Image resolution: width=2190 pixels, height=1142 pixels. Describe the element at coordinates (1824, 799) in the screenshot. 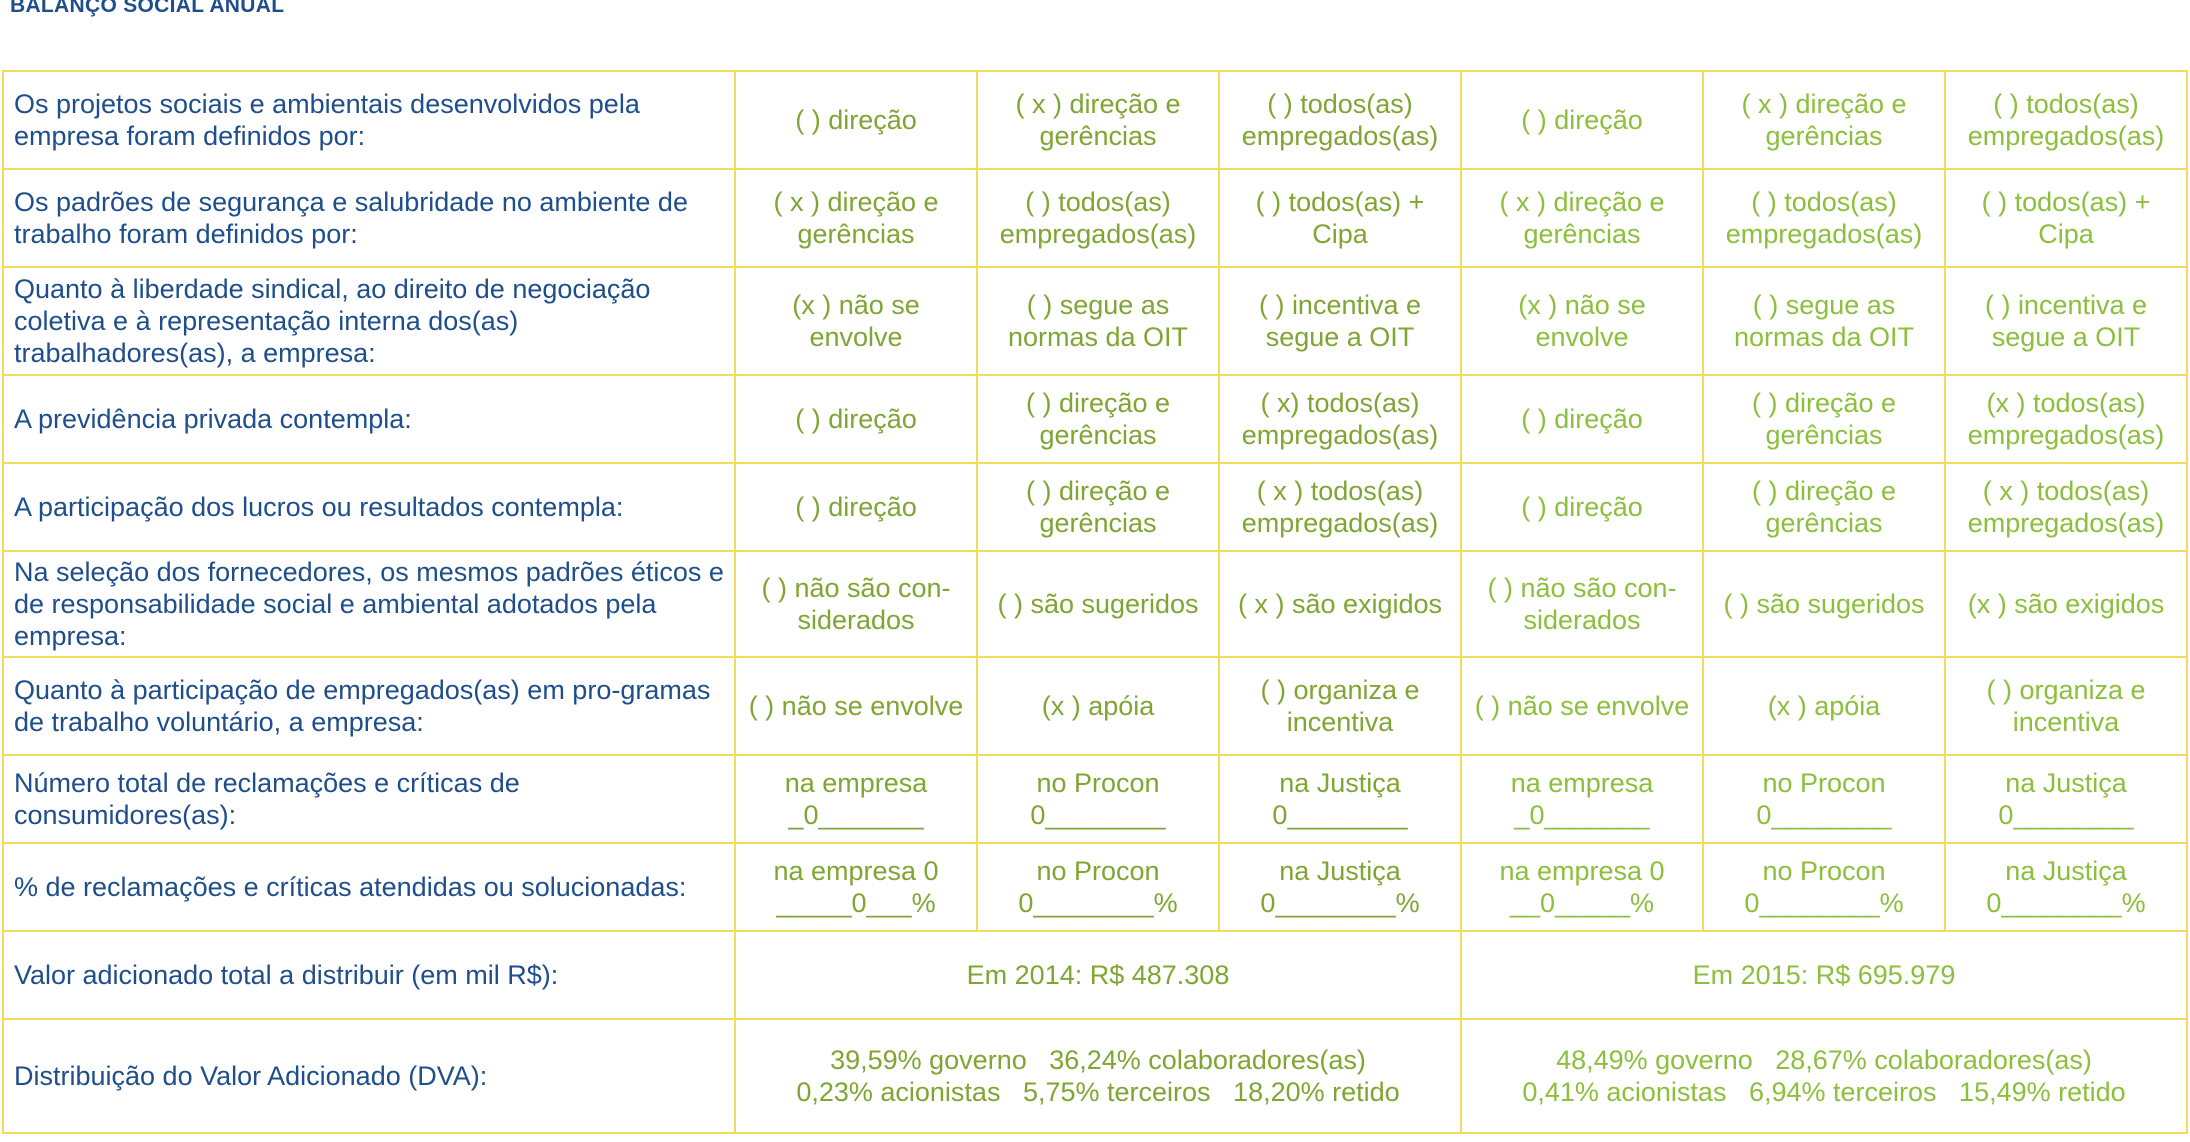

I see `answer-cell-y2015: no Procon 0________` at that location.